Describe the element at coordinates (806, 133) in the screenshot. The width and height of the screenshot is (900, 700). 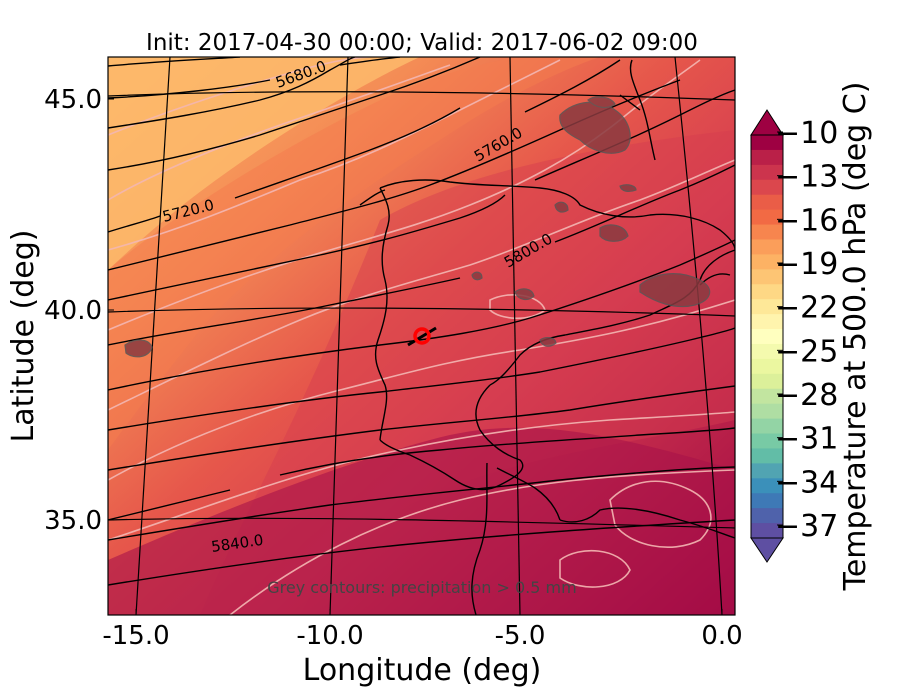
I see `colorbar-tick-label: −10` at that location.